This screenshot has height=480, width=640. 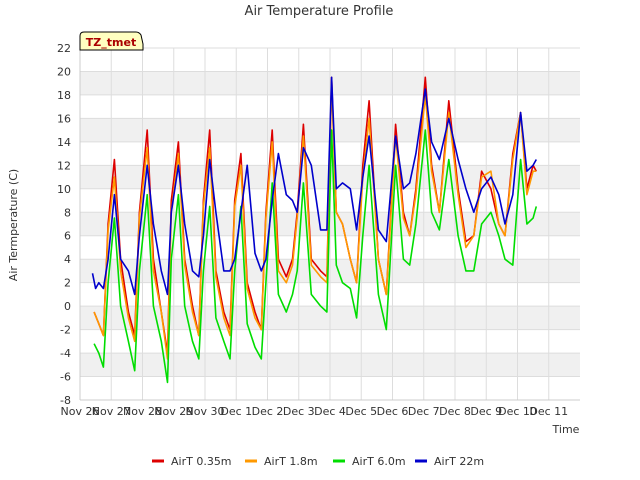 What do you see at coordinates (205, 411) in the screenshot?
I see `x-tick-label: Nov 30` at bounding box center [205, 411].